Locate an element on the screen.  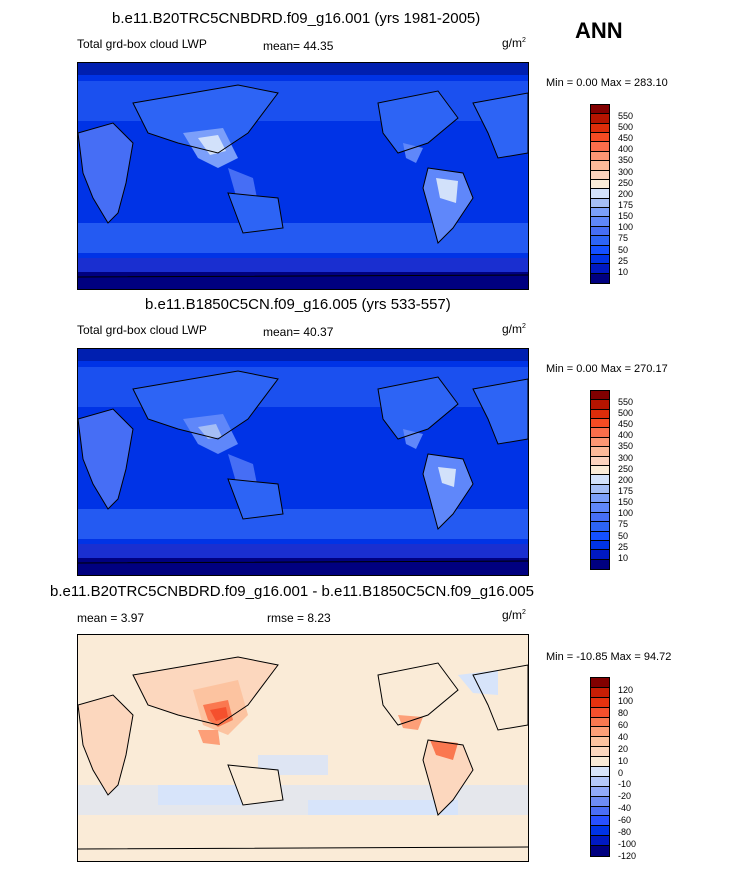
colorbar-tick: 150 is located at coordinates (626, 216).